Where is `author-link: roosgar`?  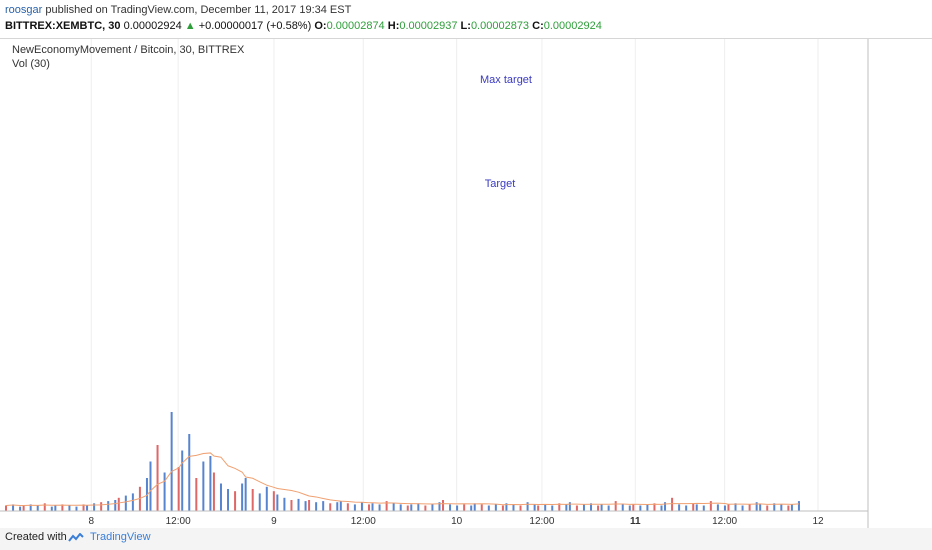 author-link: roosgar is located at coordinates (24, 10).